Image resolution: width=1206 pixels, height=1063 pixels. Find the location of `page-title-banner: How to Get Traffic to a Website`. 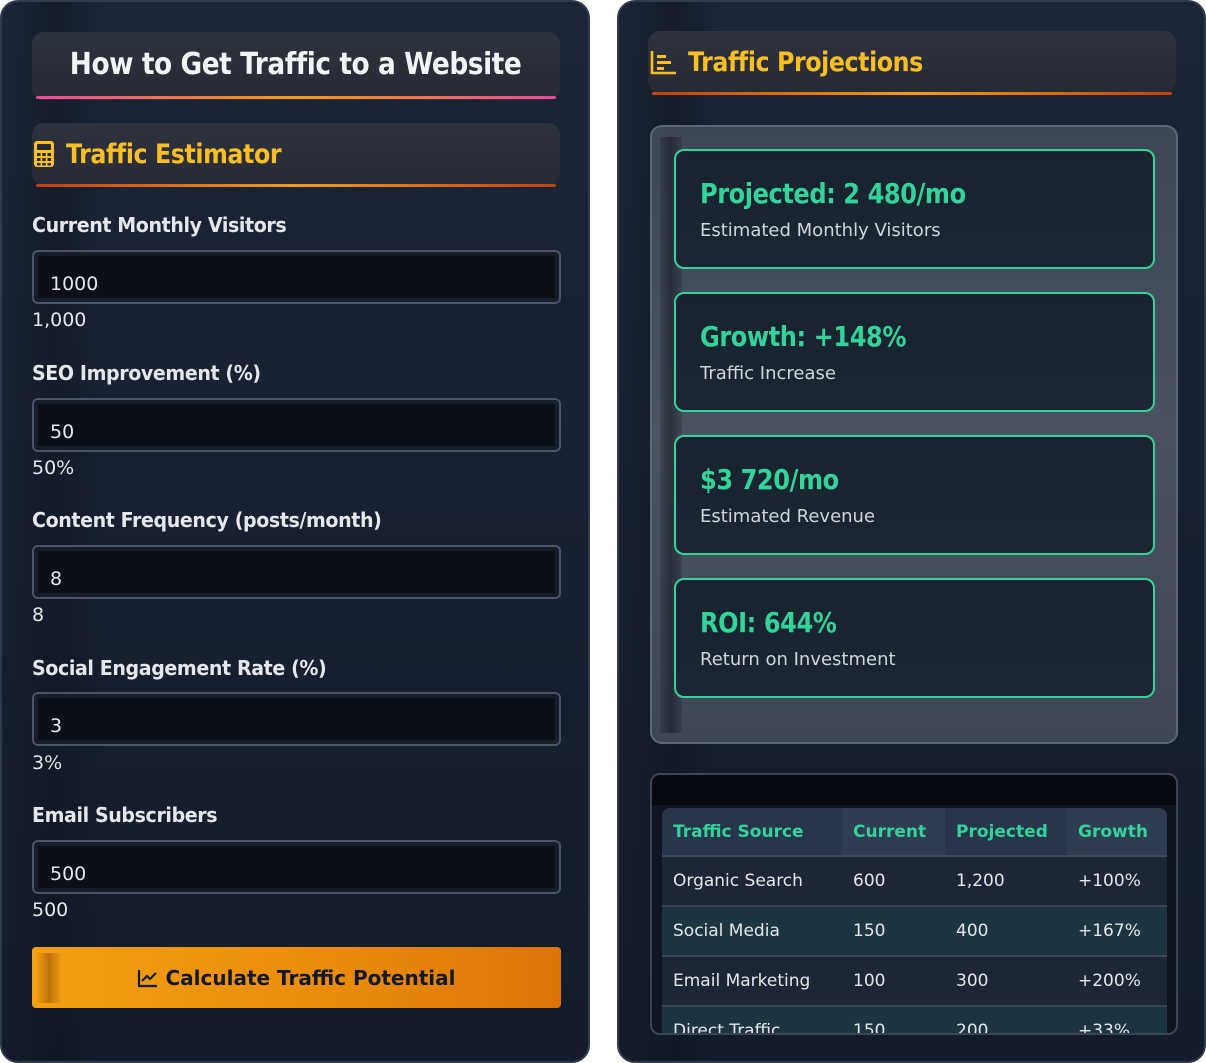

page-title-banner: How to Get Traffic to a Website is located at coordinates (296, 66).